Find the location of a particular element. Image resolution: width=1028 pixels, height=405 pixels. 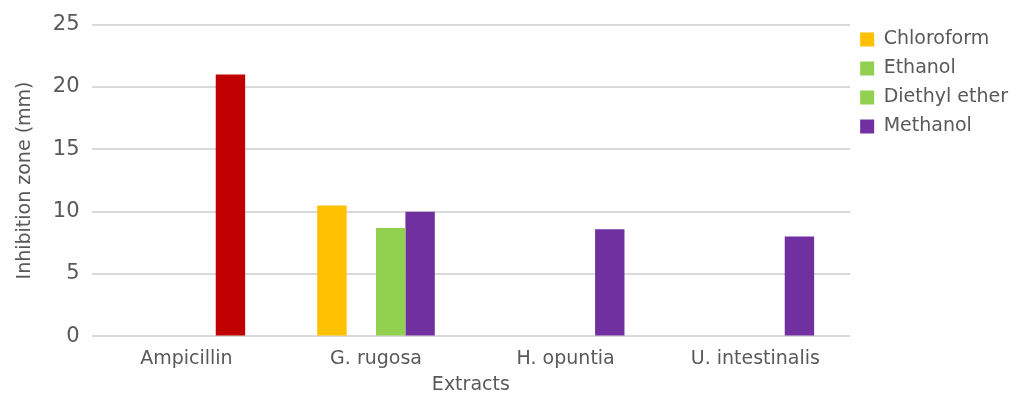

y-tick-label: 25 is located at coordinates (66, 23).